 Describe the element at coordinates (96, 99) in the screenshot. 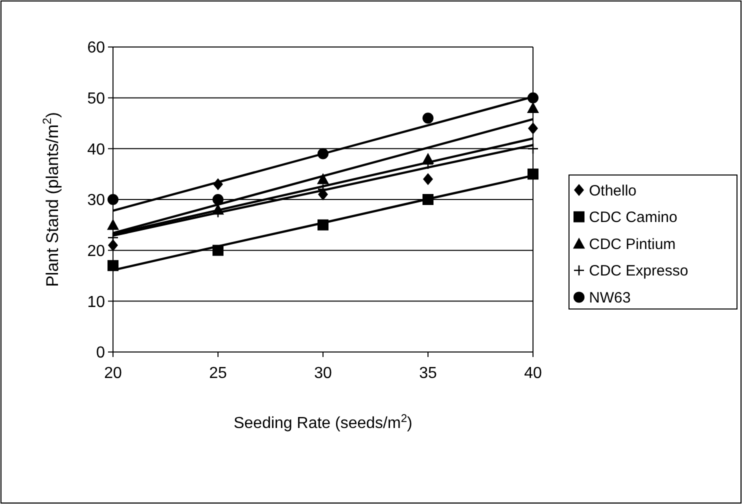

I see `y-tick-label: 50` at that location.